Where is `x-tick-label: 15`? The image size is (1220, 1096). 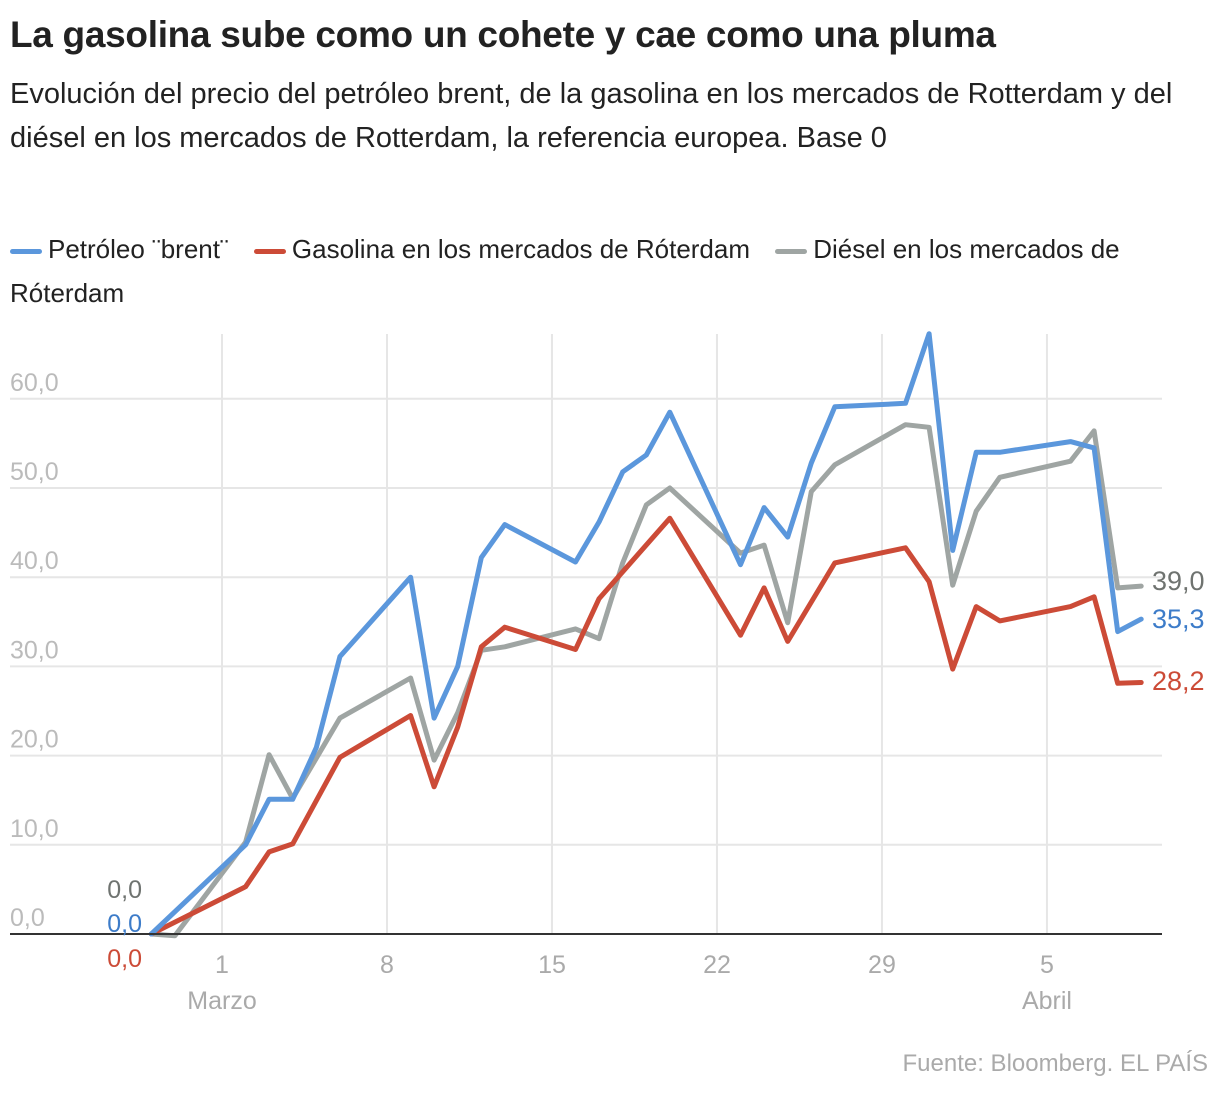
x-tick-label: 15 is located at coordinates (552, 965).